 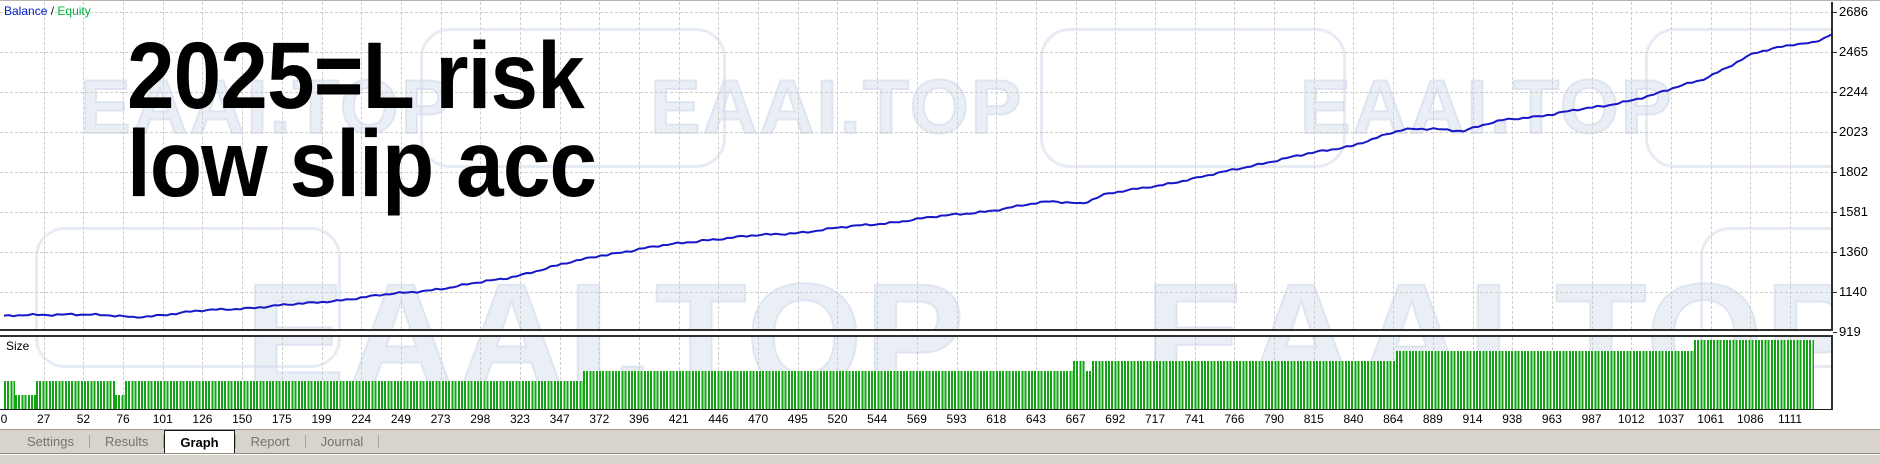 What do you see at coordinates (1115, 419) in the screenshot?
I see `trade-axis-label: 692` at bounding box center [1115, 419].